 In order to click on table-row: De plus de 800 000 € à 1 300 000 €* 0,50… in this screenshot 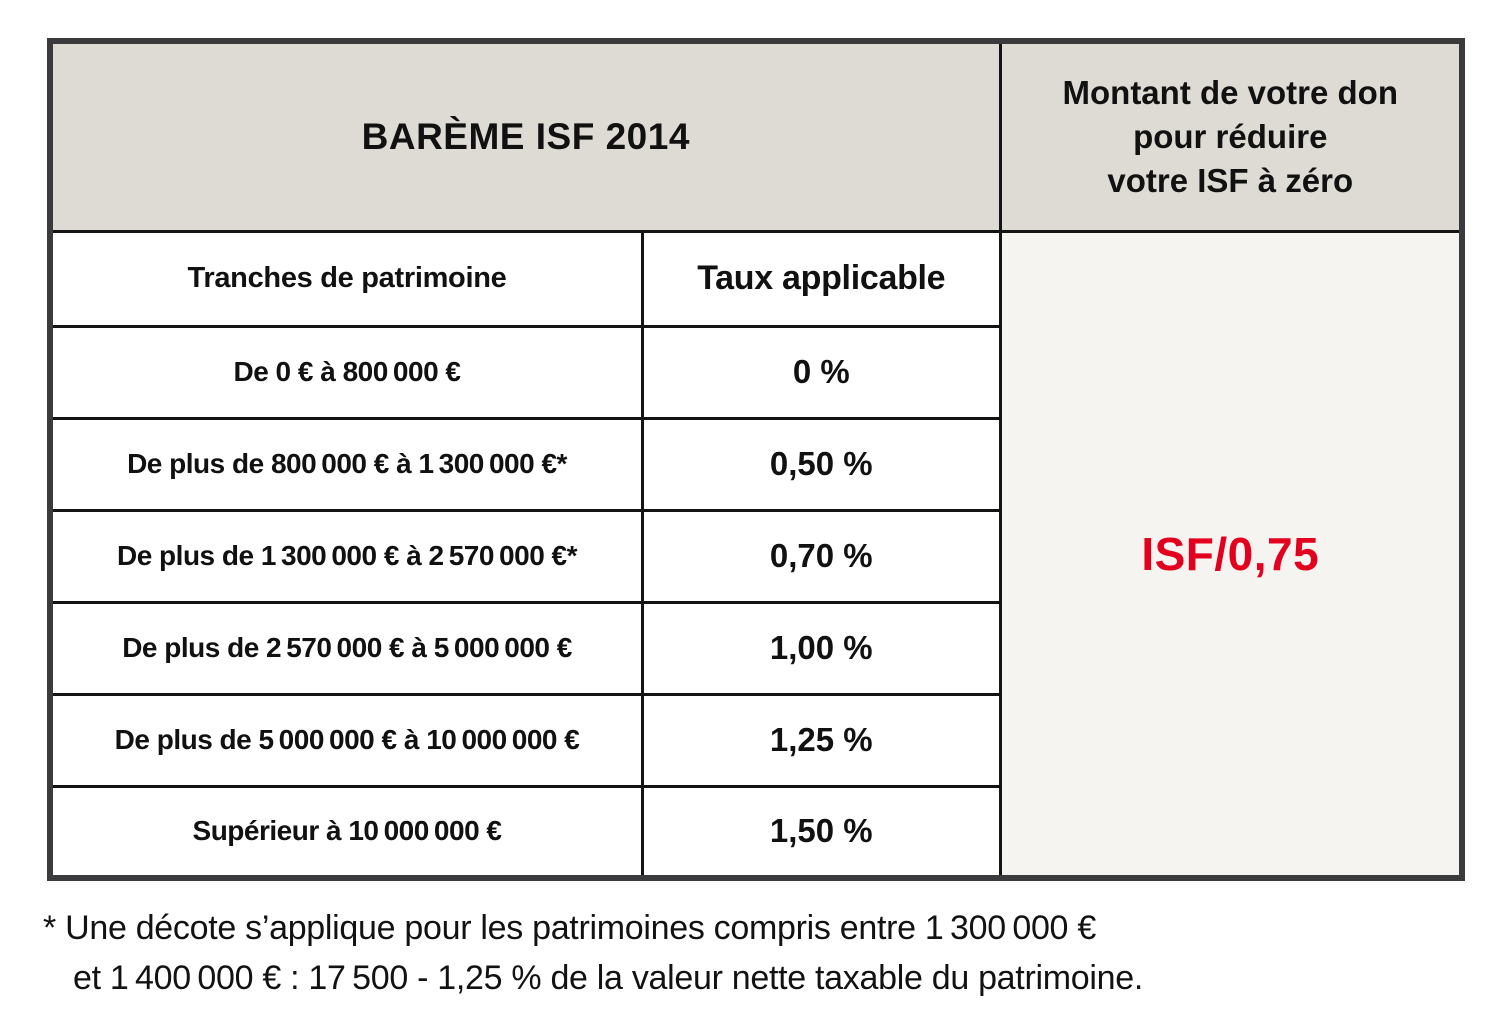, I will do `click(755, 464)`.